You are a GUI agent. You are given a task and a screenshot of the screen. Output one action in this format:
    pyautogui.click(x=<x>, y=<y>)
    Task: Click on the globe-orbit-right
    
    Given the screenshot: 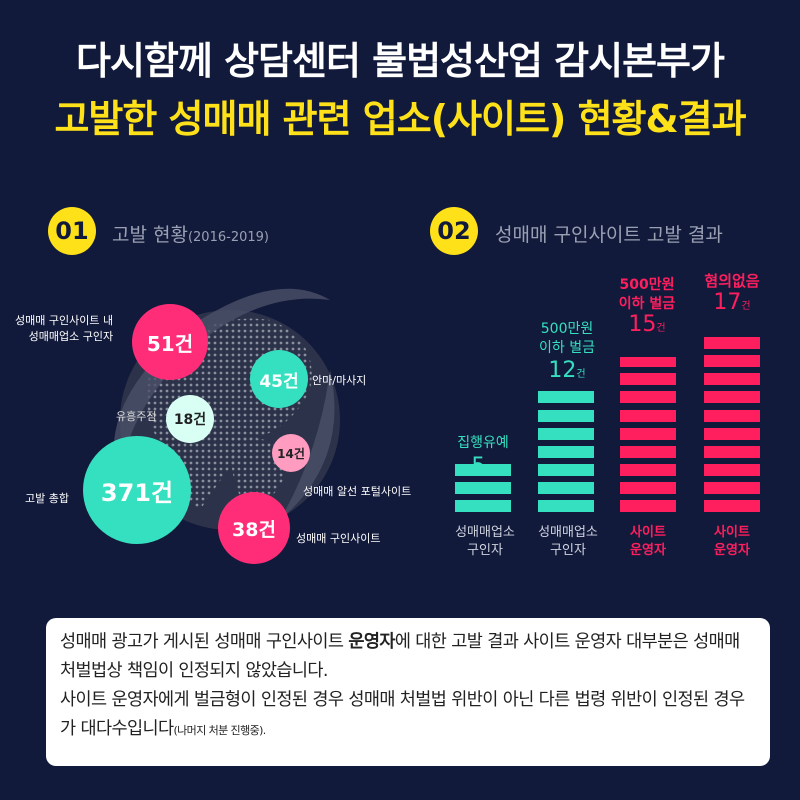 What is the action you would take?
    pyautogui.click(x=307, y=445)
    